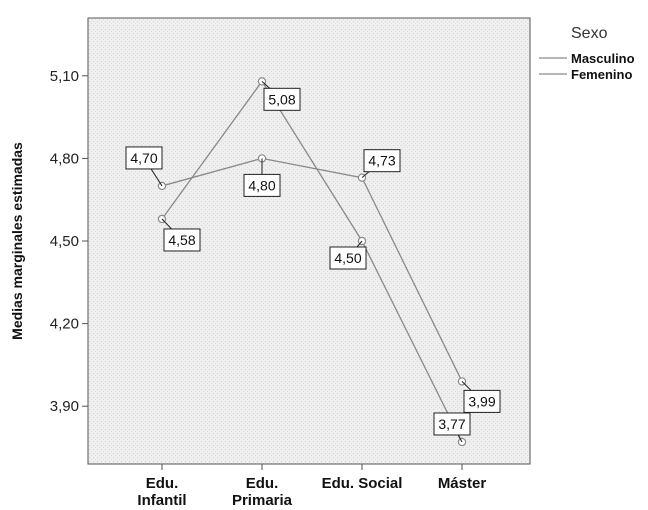 The image size is (648, 510). Describe the element at coordinates (64, 158) in the screenshot. I see `y-tick-label: 4,80` at that location.